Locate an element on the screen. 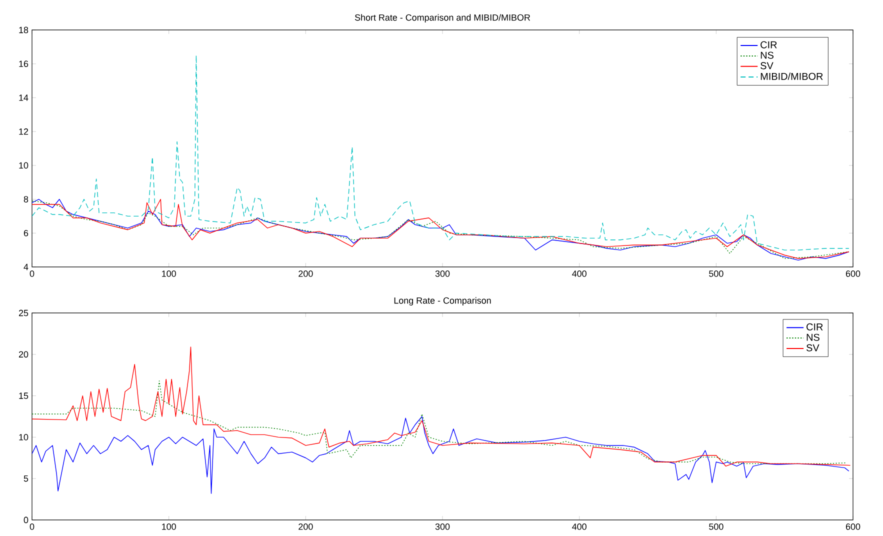 The image size is (883, 536). y-tick-label: 6 is located at coordinates (26, 233).